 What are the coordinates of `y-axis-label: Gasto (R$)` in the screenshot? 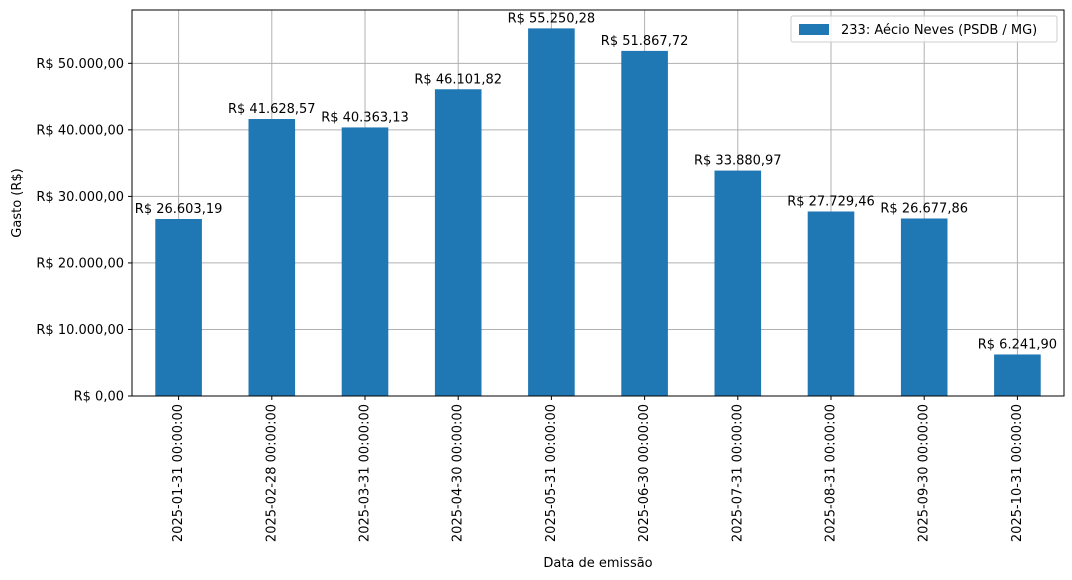 It's located at (17, 202).